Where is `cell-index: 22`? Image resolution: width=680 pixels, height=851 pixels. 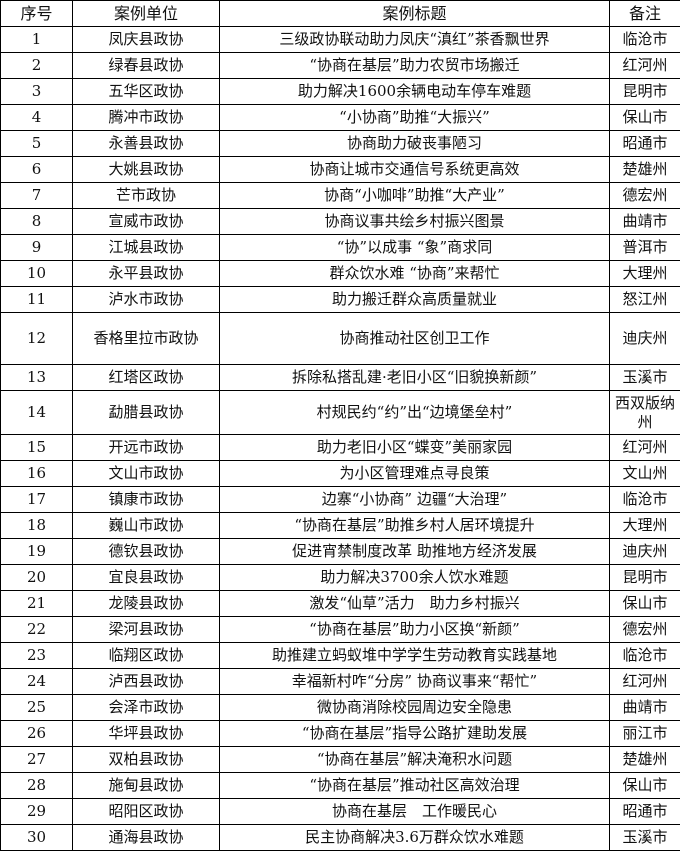
cell-index: 22 is located at coordinates (37, 630).